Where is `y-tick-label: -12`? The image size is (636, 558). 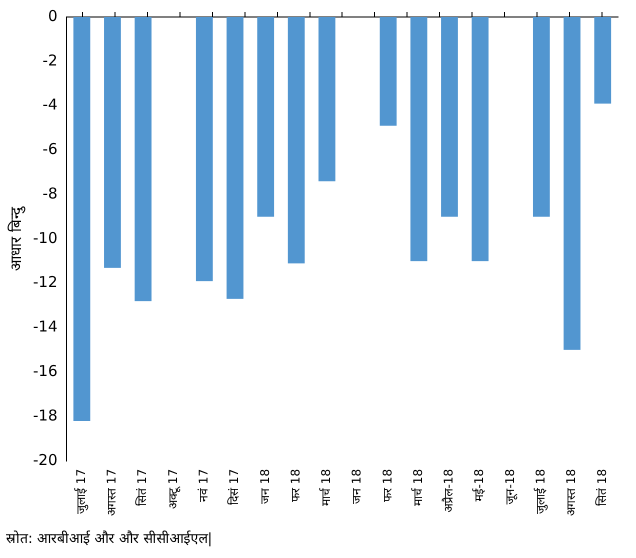
y-tick-label: -12 is located at coordinates (45, 282).